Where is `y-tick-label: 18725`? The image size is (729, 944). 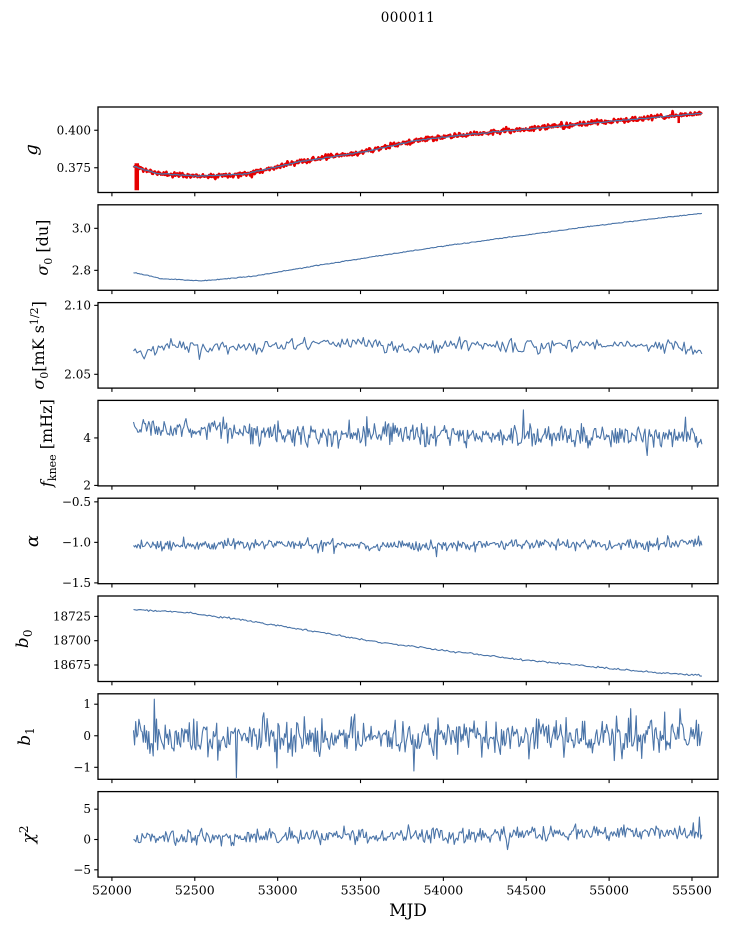 y-tick-label: 18725 is located at coordinates (72, 616).